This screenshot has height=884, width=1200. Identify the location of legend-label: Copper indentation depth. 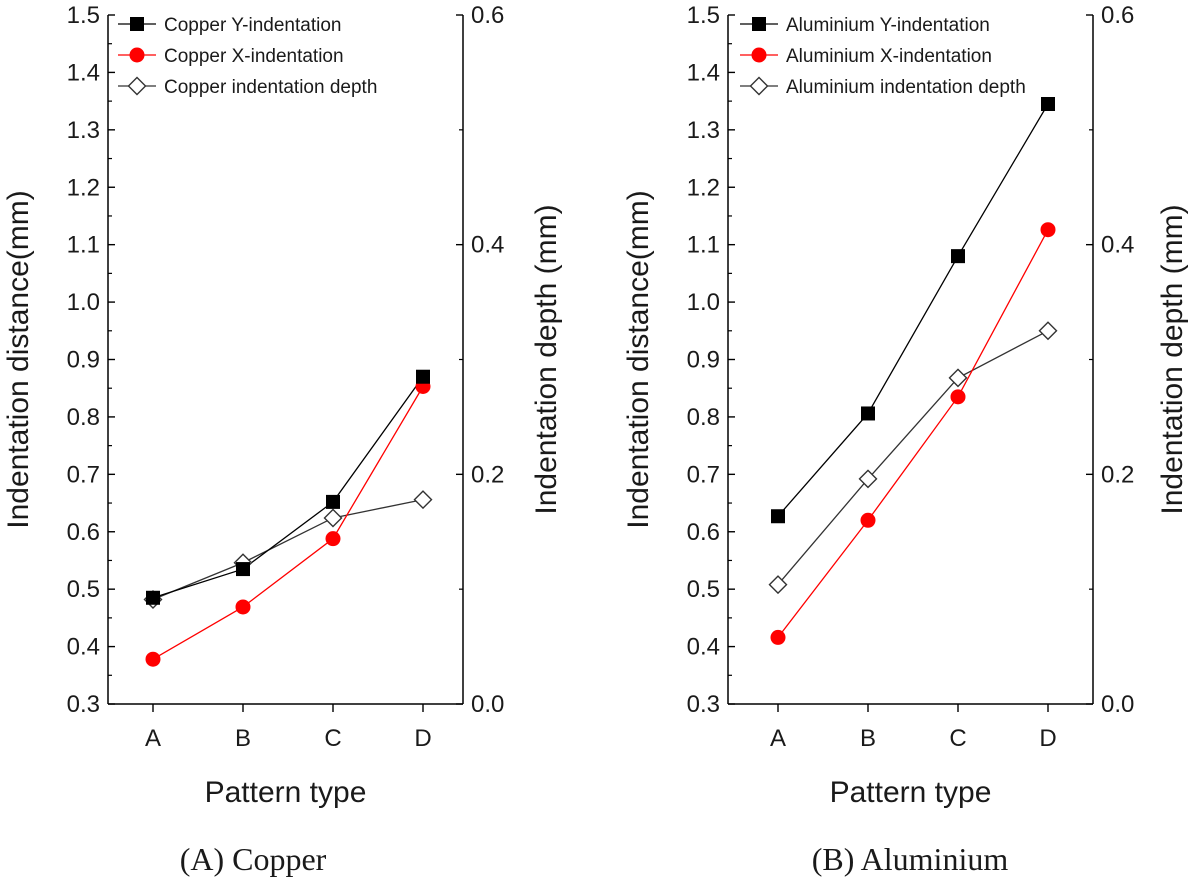
(270, 87).